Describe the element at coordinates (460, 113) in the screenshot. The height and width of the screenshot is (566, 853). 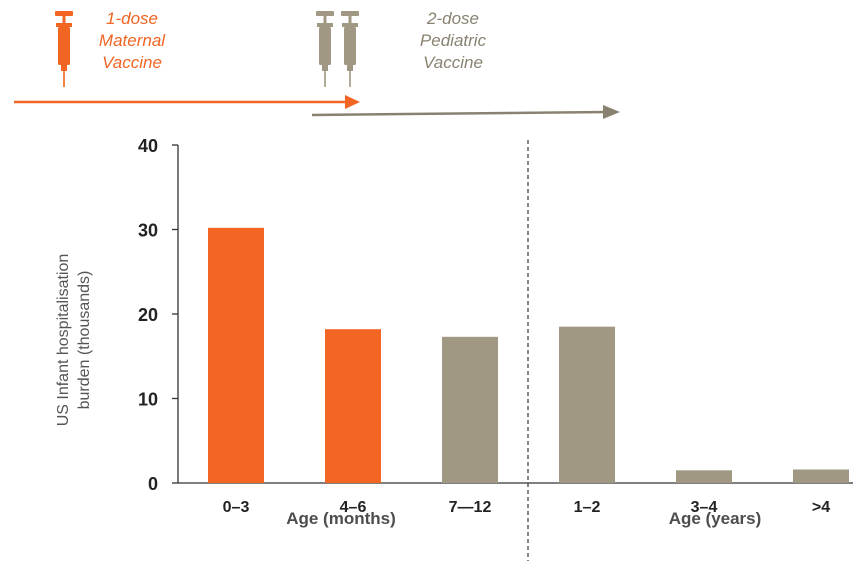
I see `pediatric-coverage-arrow` at that location.